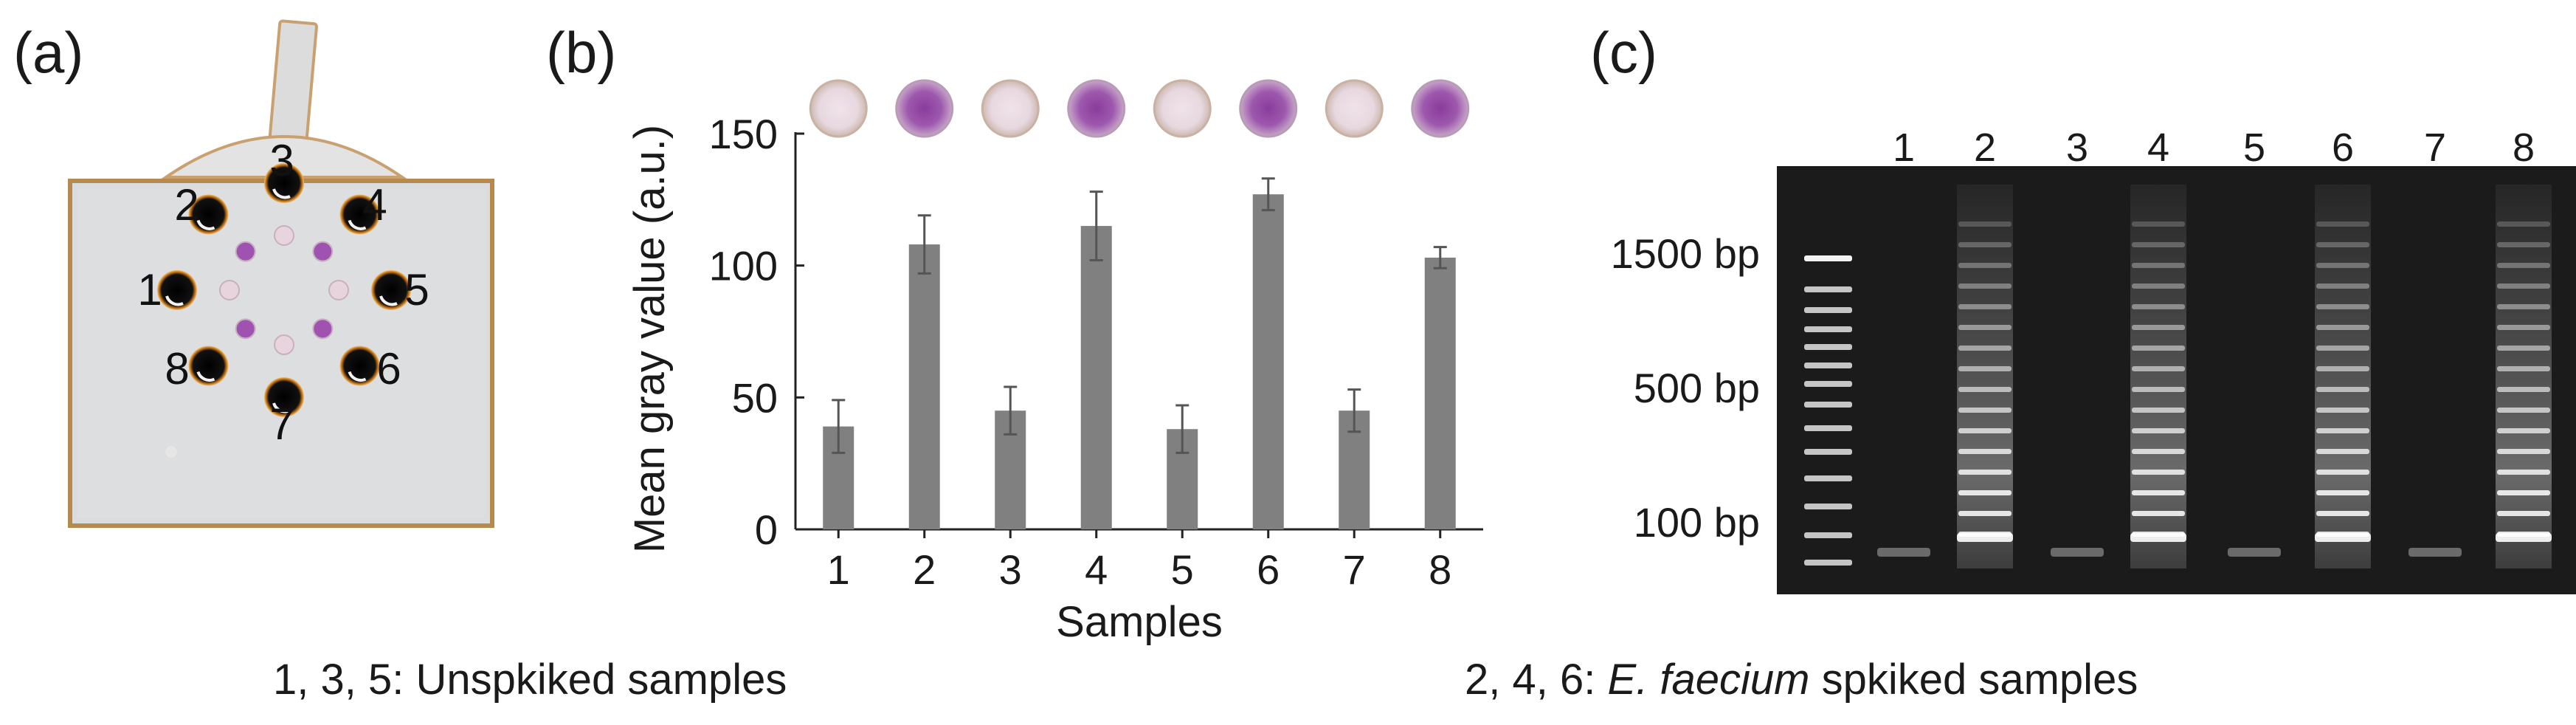  What do you see at coordinates (416, 290) in the screenshot?
I see `well-number: 5` at bounding box center [416, 290].